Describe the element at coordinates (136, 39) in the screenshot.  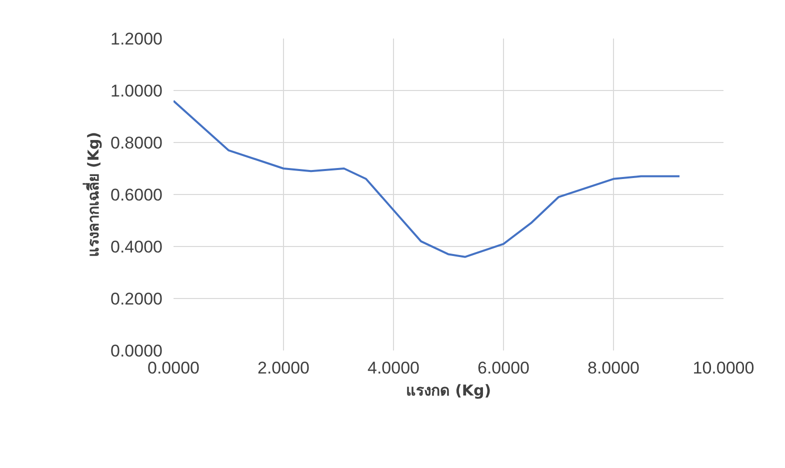
I see `y-tick-label: 1.2000` at that location.